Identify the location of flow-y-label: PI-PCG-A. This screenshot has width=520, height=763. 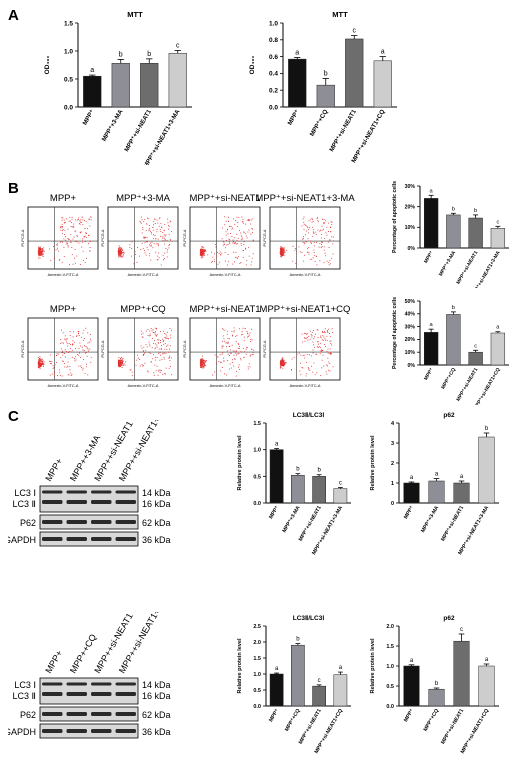
(185, 348).